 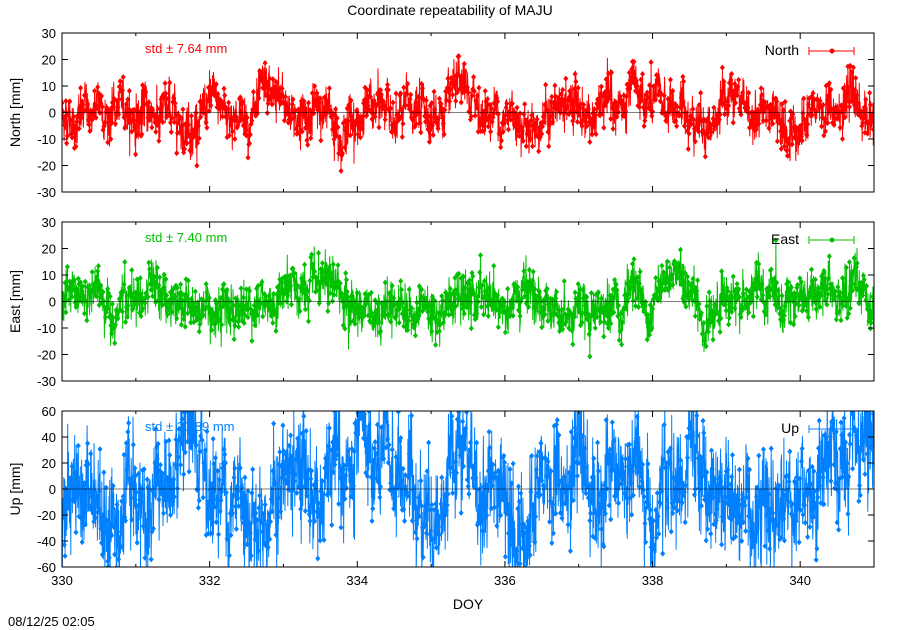 I want to click on x-tick-label: 330, so click(x=62, y=580).